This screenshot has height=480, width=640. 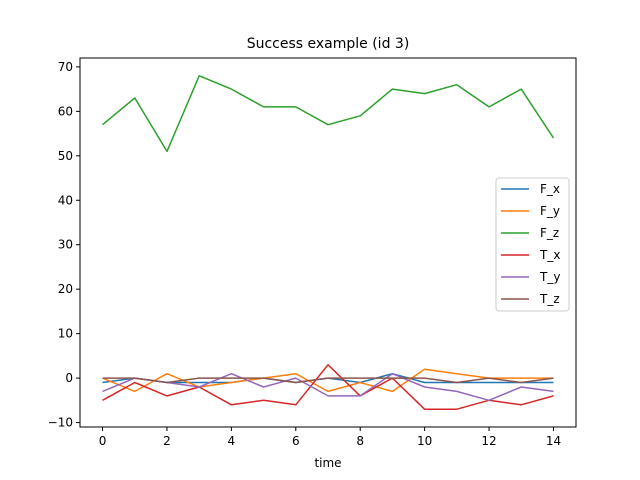 I want to click on y-tick-label: 70, so click(x=65, y=67).